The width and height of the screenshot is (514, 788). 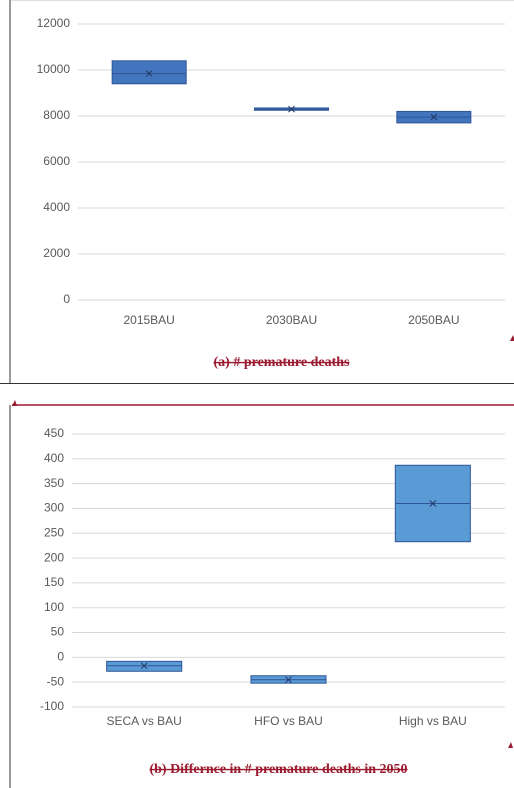 What do you see at coordinates (54, 532) in the screenshot?
I see `y-tick-label: 250` at bounding box center [54, 532].